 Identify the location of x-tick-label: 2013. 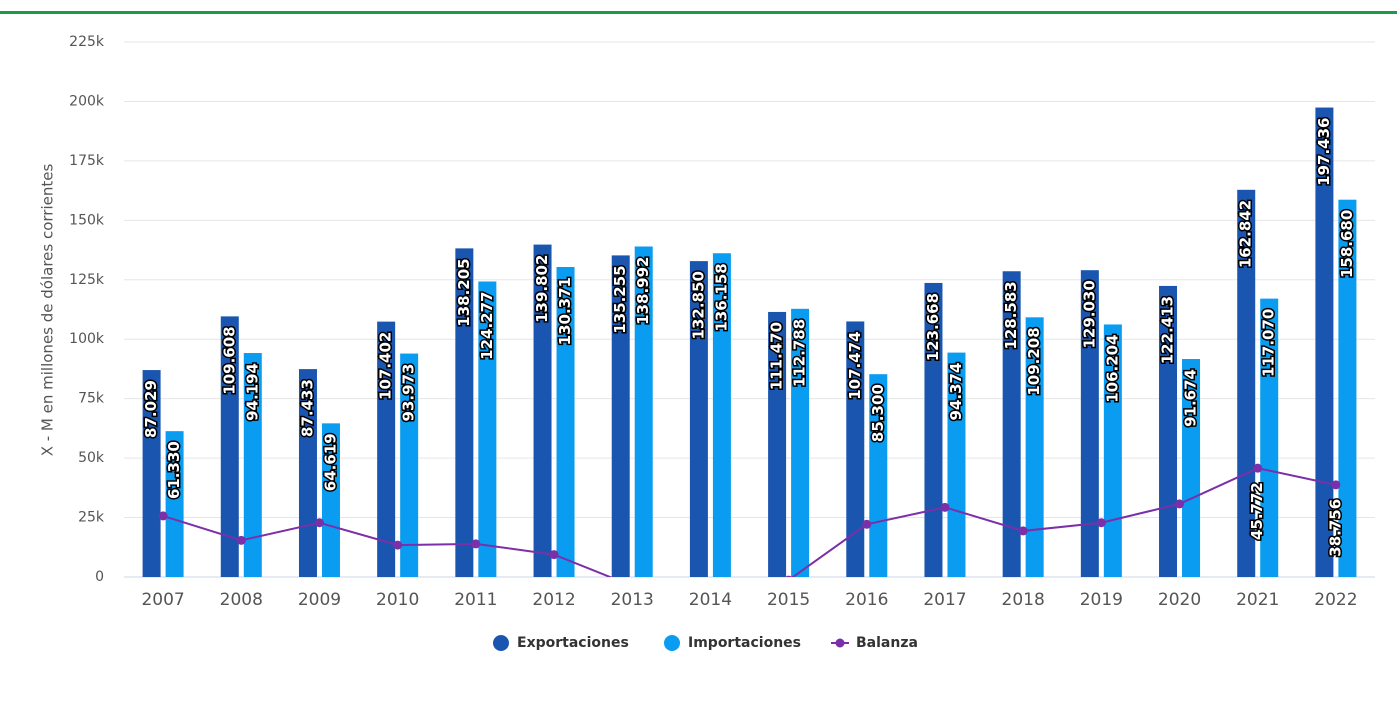
(632, 600).